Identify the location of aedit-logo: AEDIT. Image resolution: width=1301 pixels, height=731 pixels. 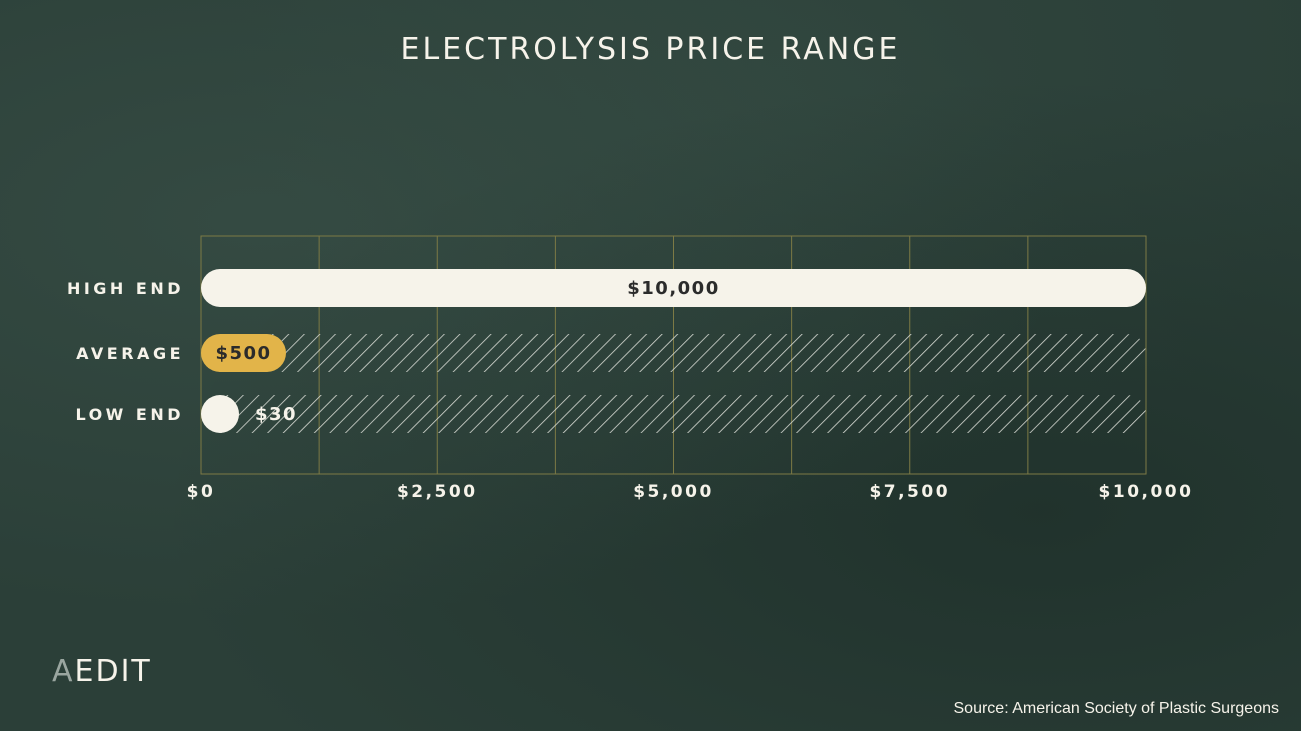
(102, 671).